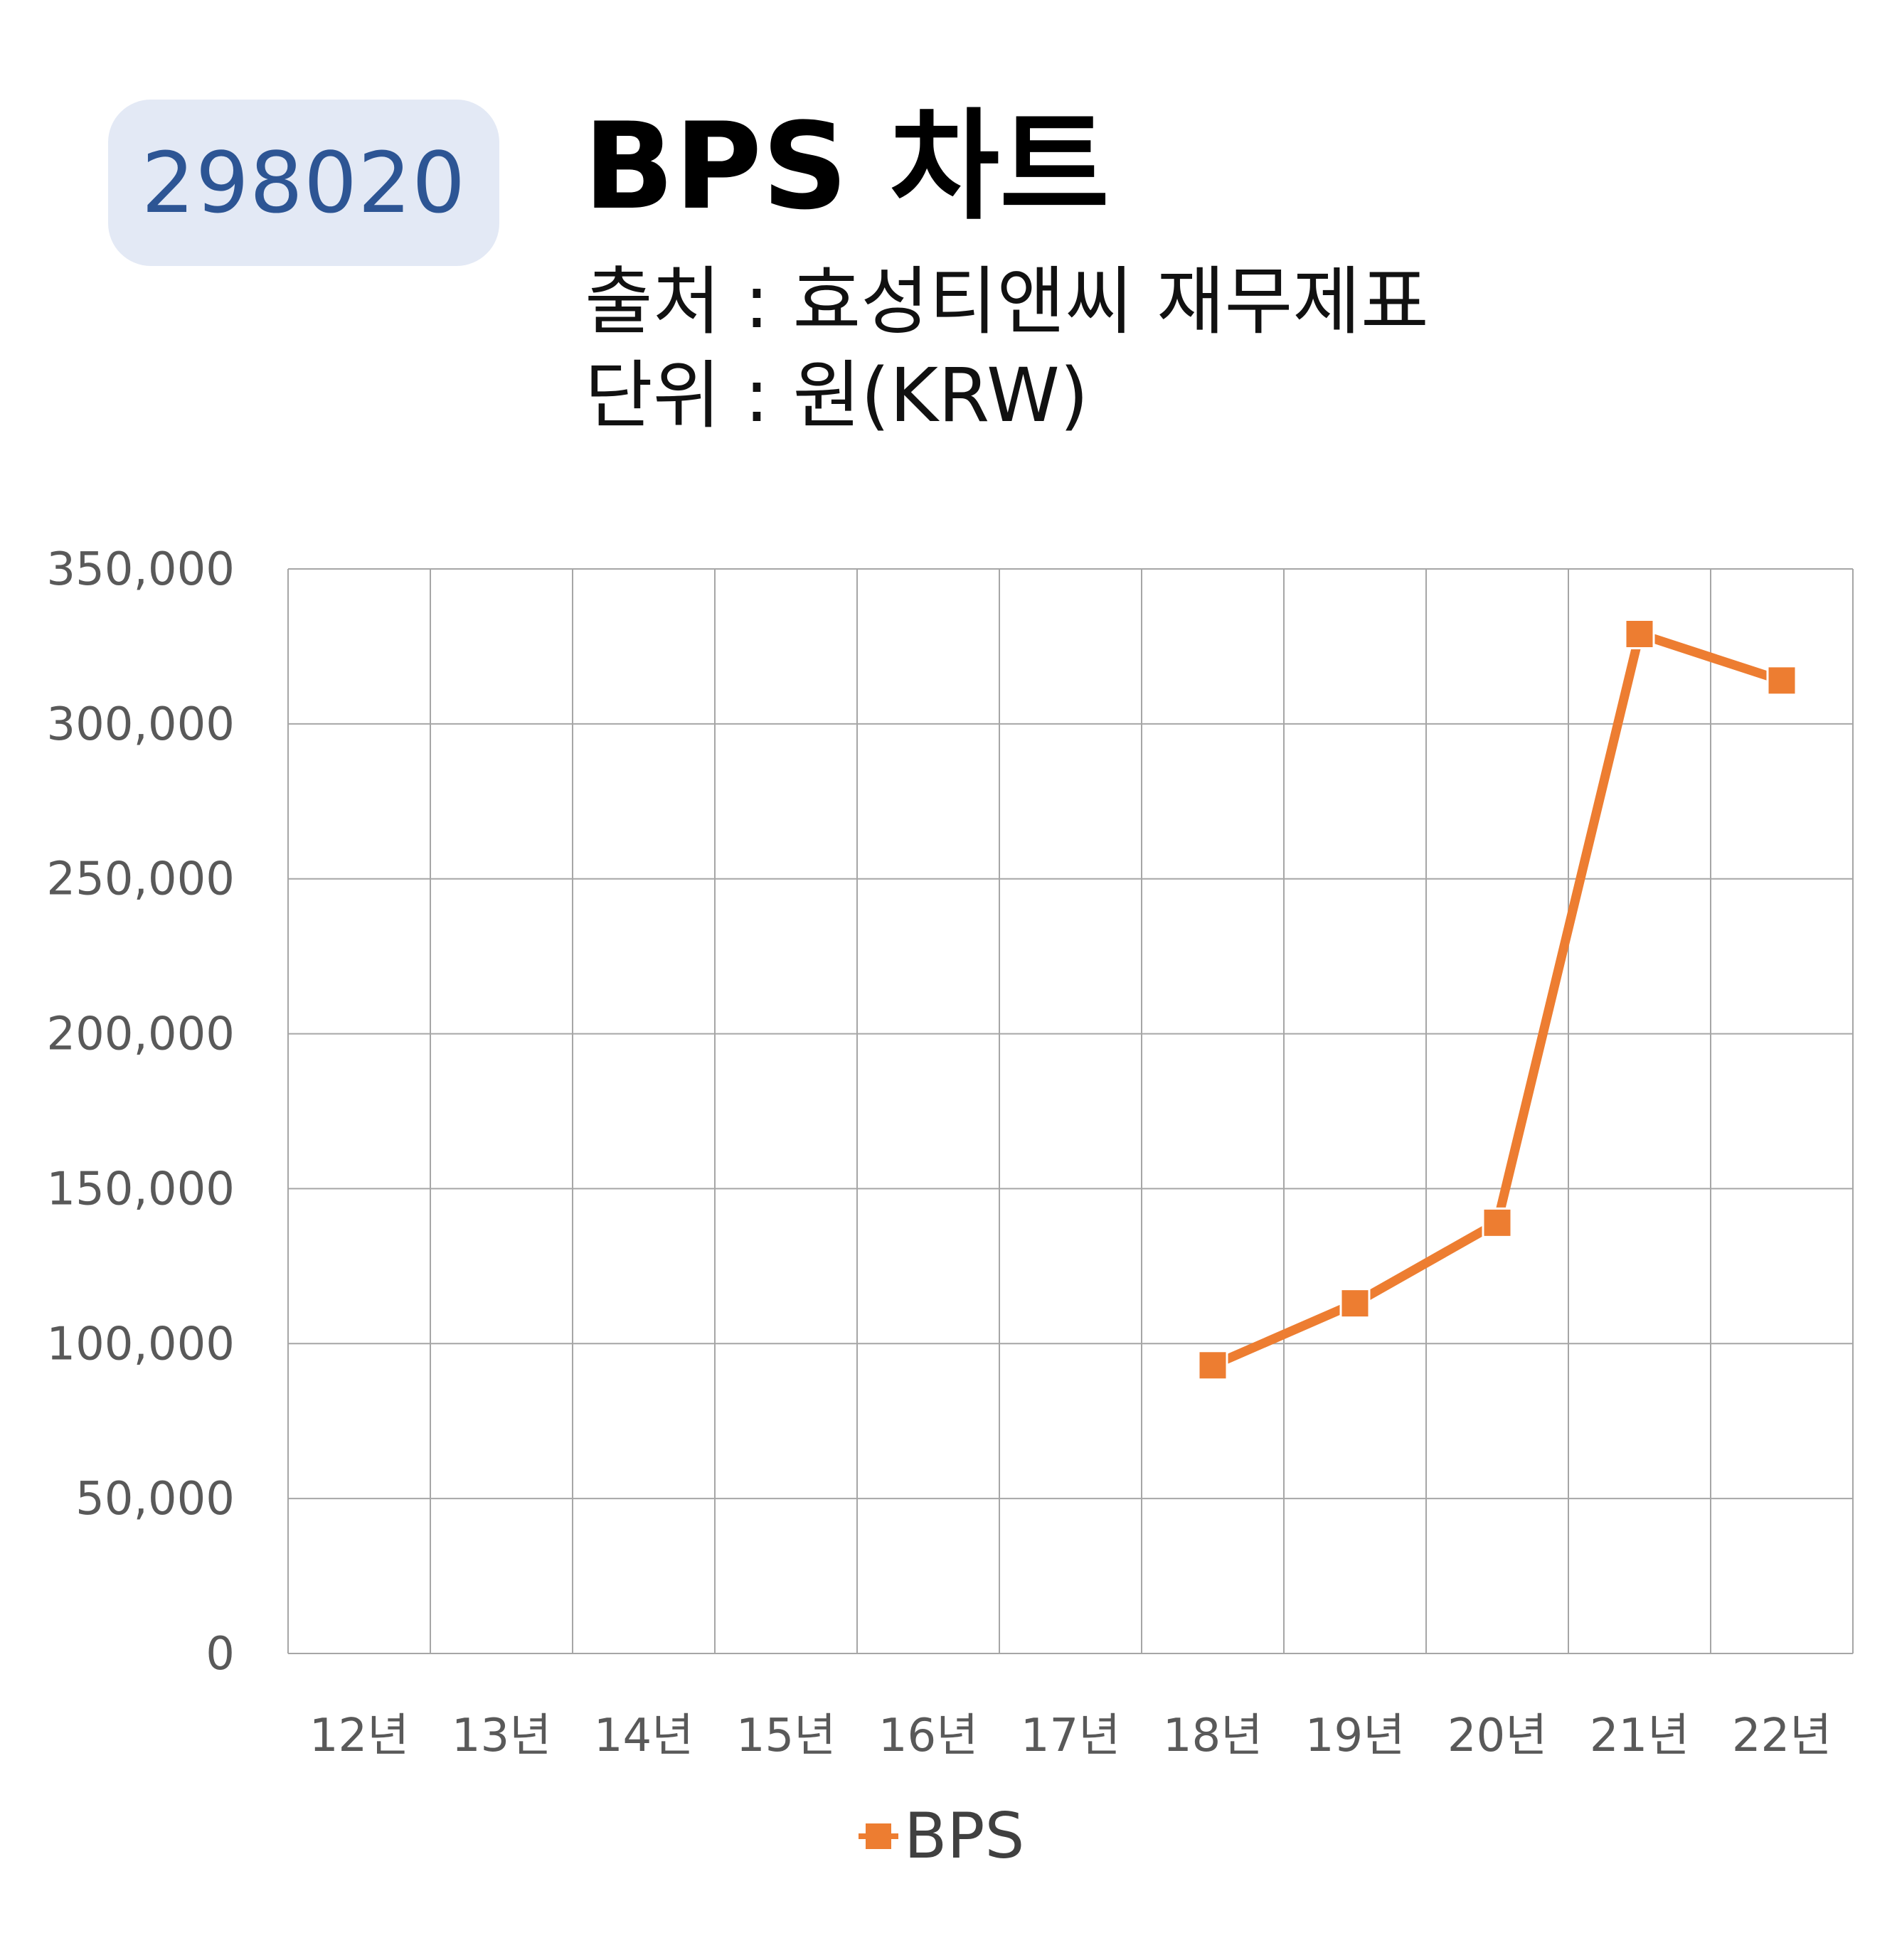 This screenshot has height=1960, width=1897. I want to click on series-line-bps, so click(1498, 999).